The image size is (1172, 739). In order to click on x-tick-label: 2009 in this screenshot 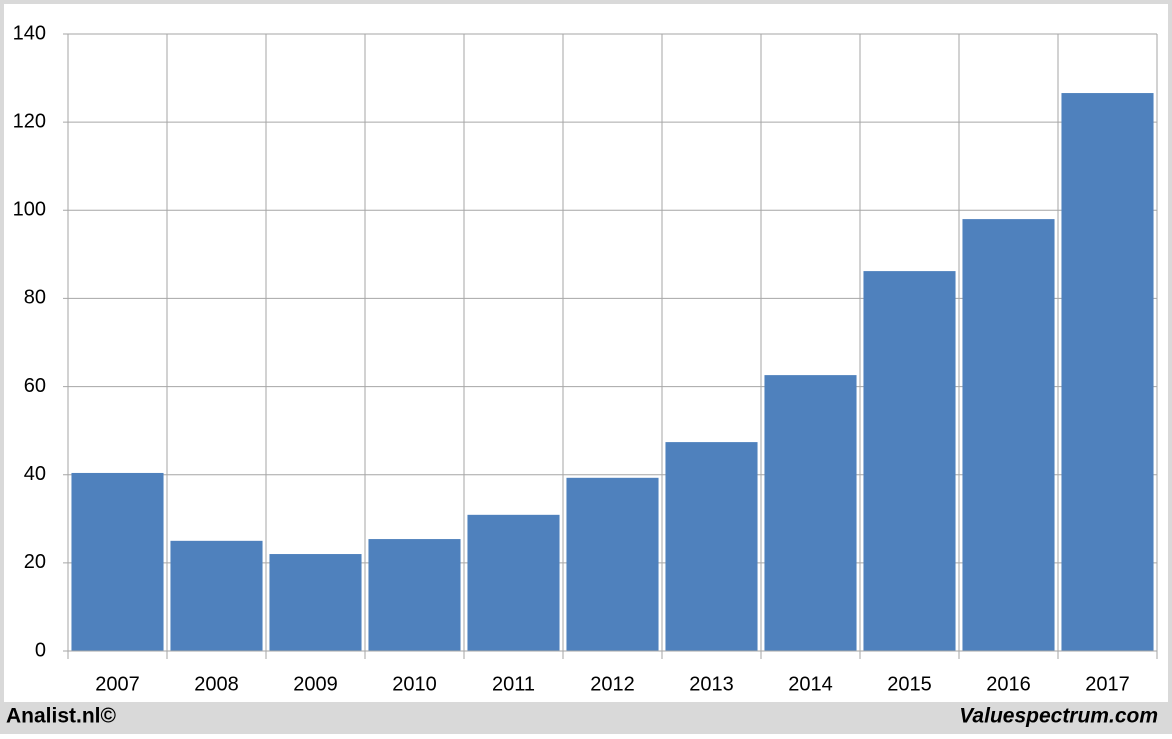, I will do `click(315, 684)`.